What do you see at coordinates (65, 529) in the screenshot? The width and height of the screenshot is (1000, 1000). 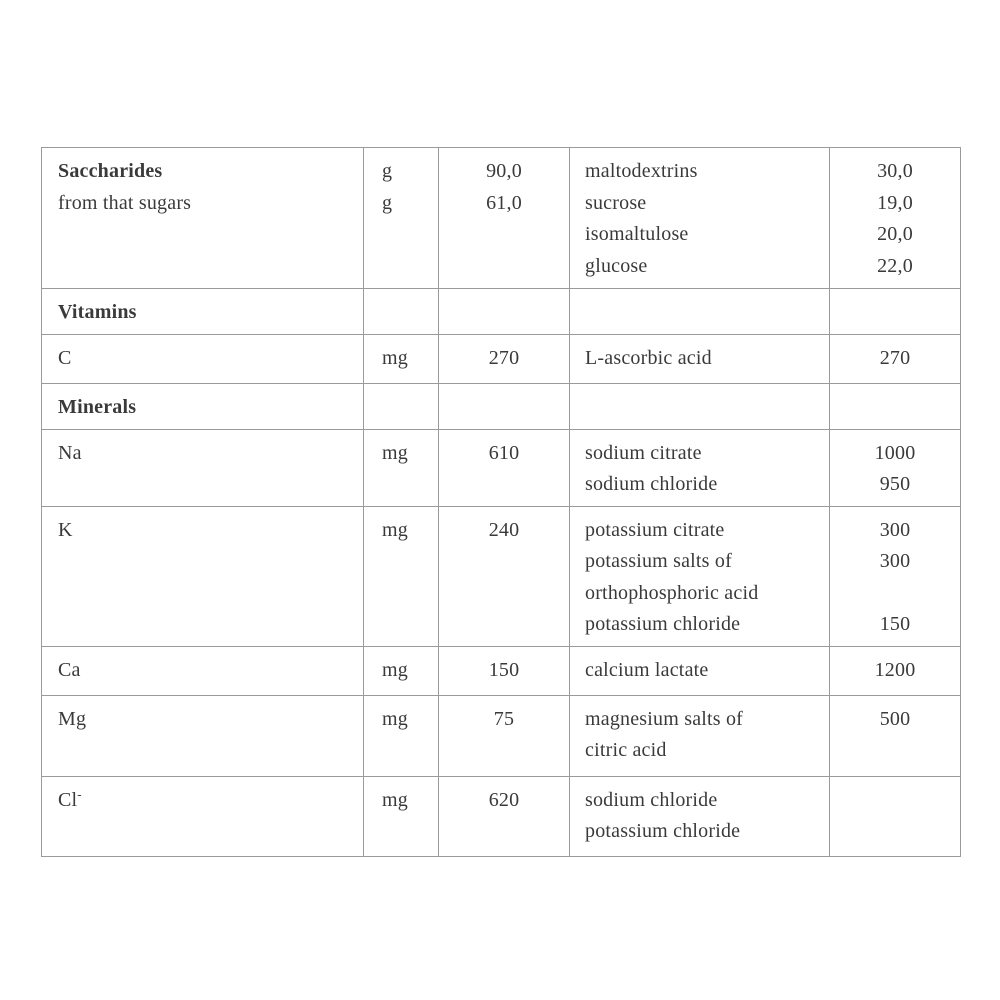 I see `row-label: K` at bounding box center [65, 529].